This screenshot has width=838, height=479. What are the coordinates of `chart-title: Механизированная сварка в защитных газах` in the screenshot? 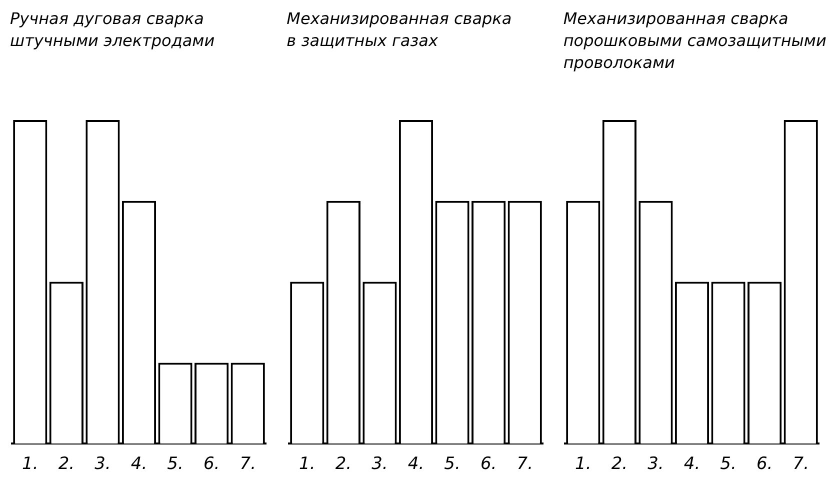 It's located at (399, 30).